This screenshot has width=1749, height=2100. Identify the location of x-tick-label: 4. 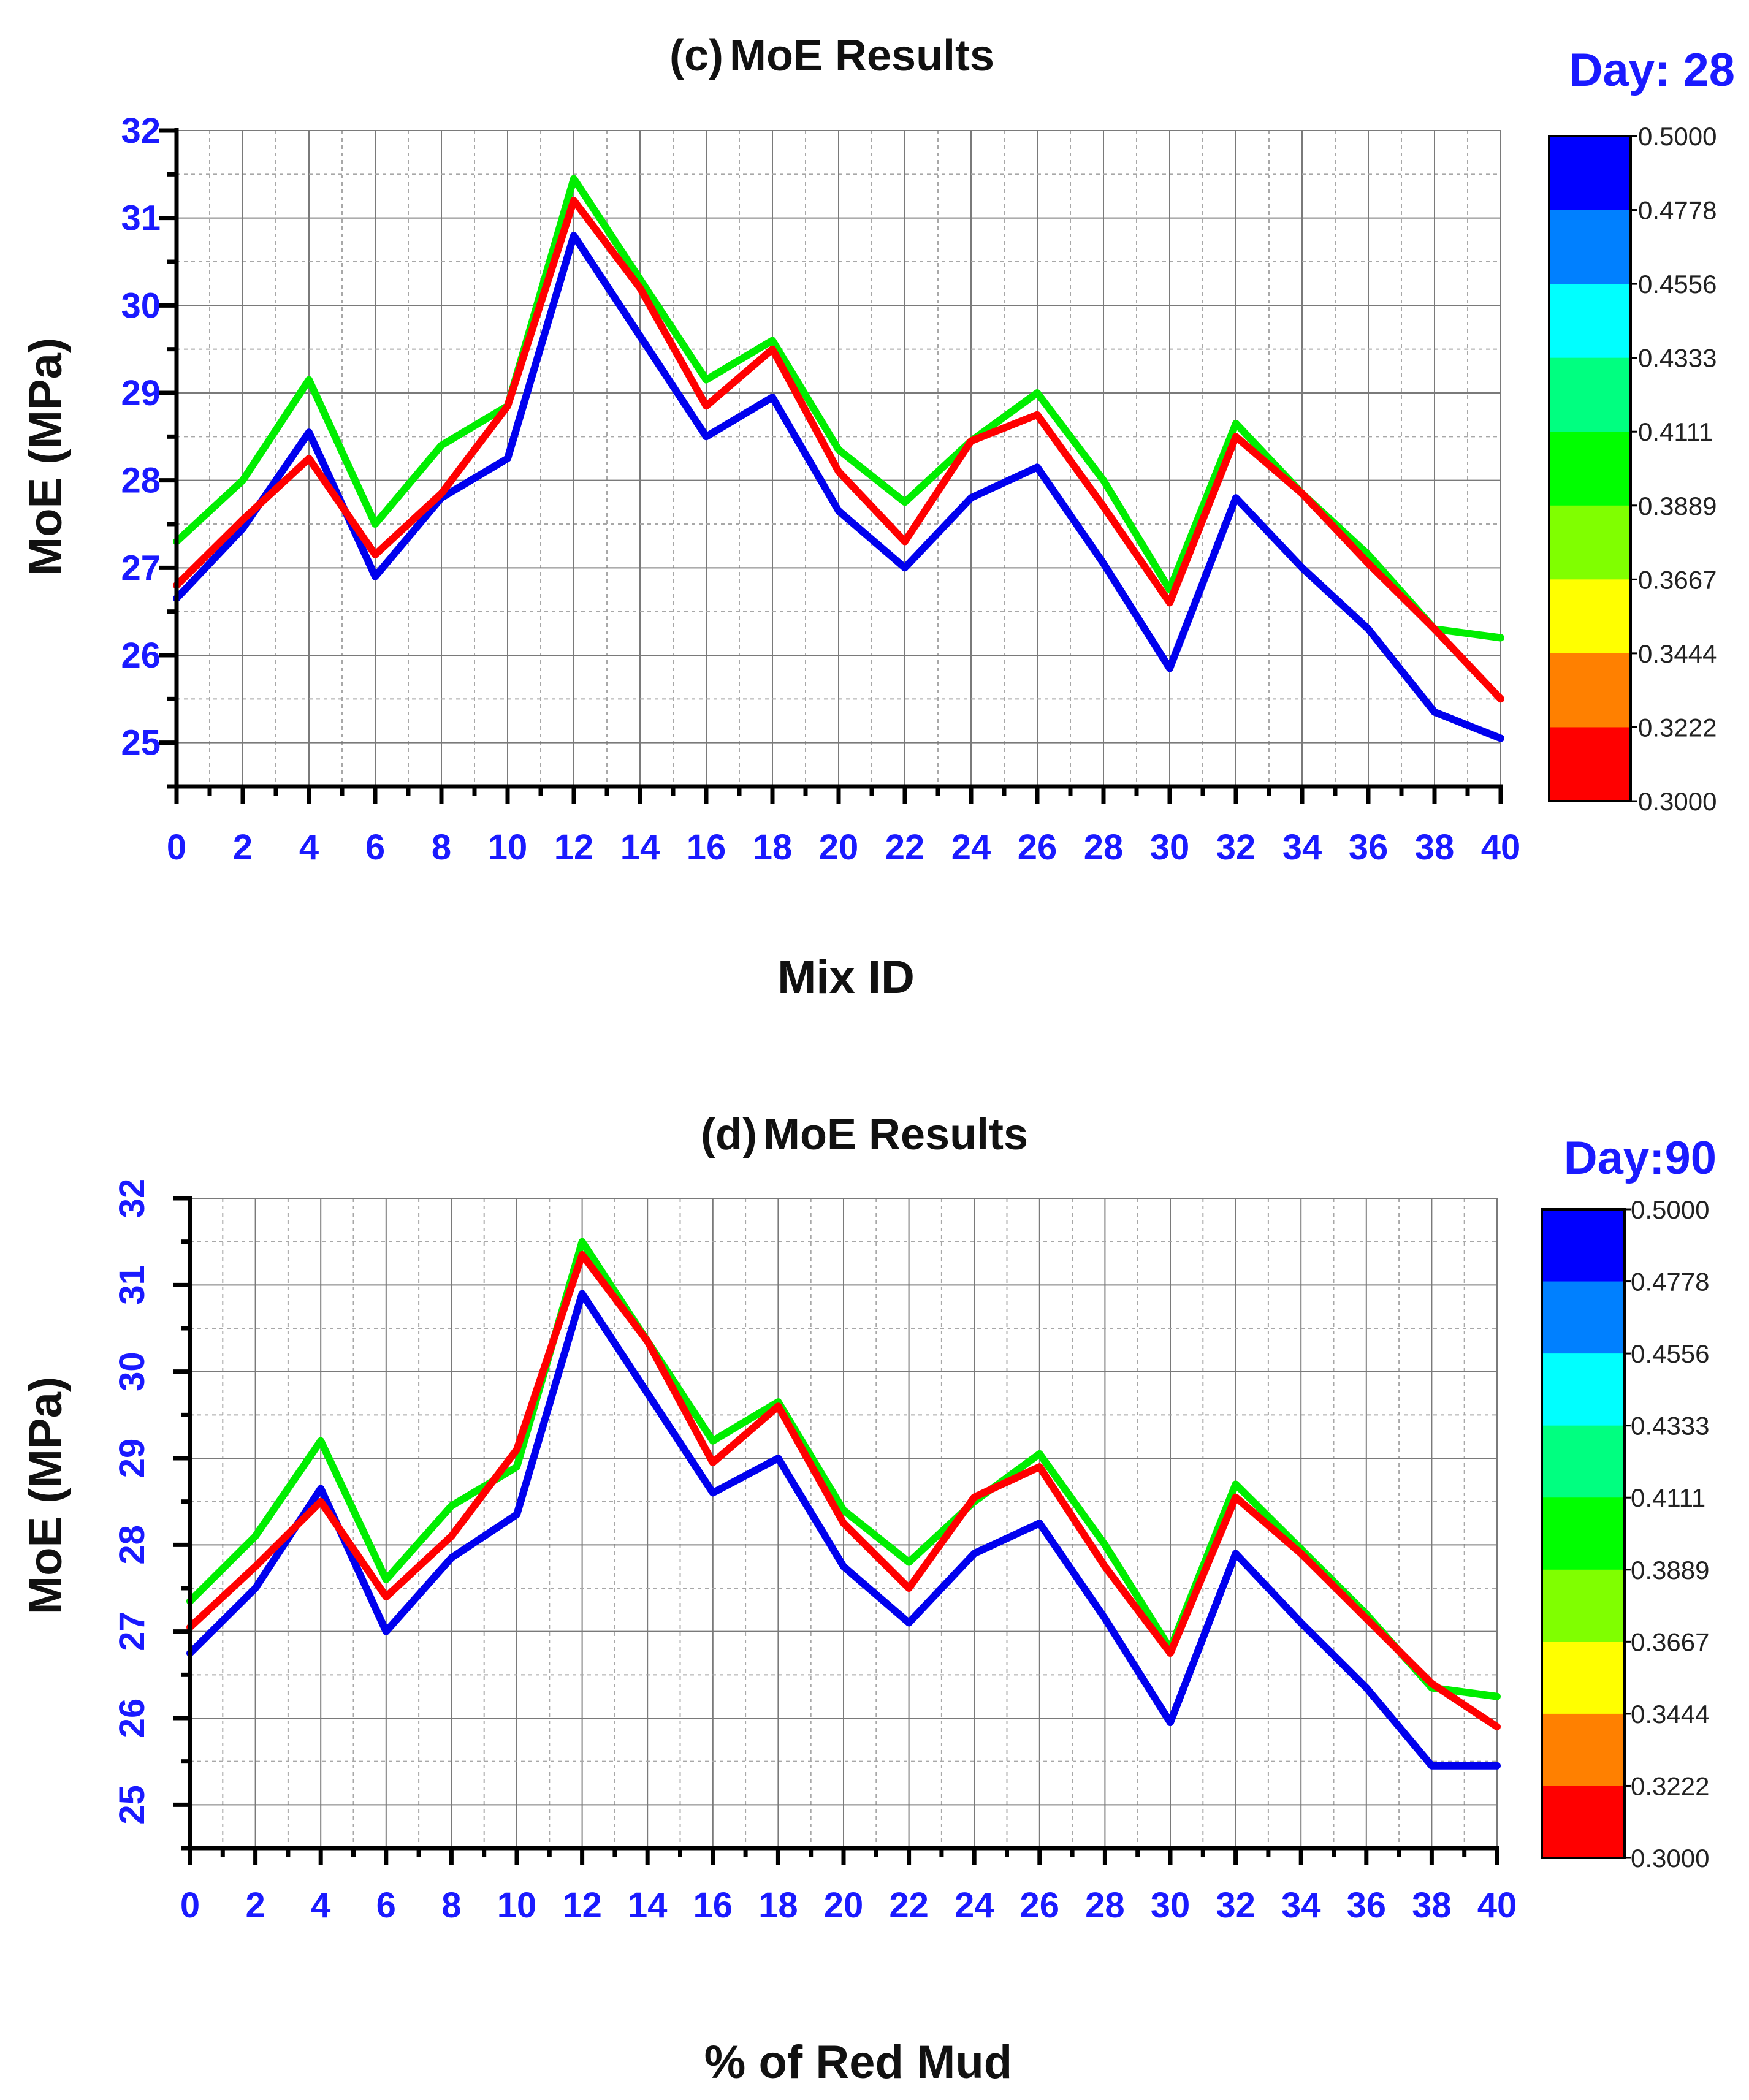
(309, 847).